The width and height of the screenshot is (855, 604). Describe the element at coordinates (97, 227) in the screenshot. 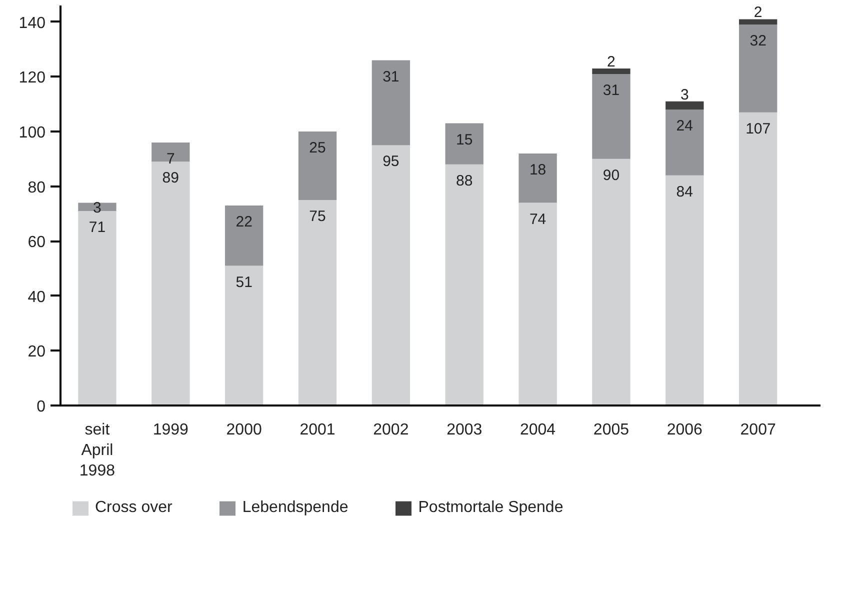

I see `data-label: 71` at that location.